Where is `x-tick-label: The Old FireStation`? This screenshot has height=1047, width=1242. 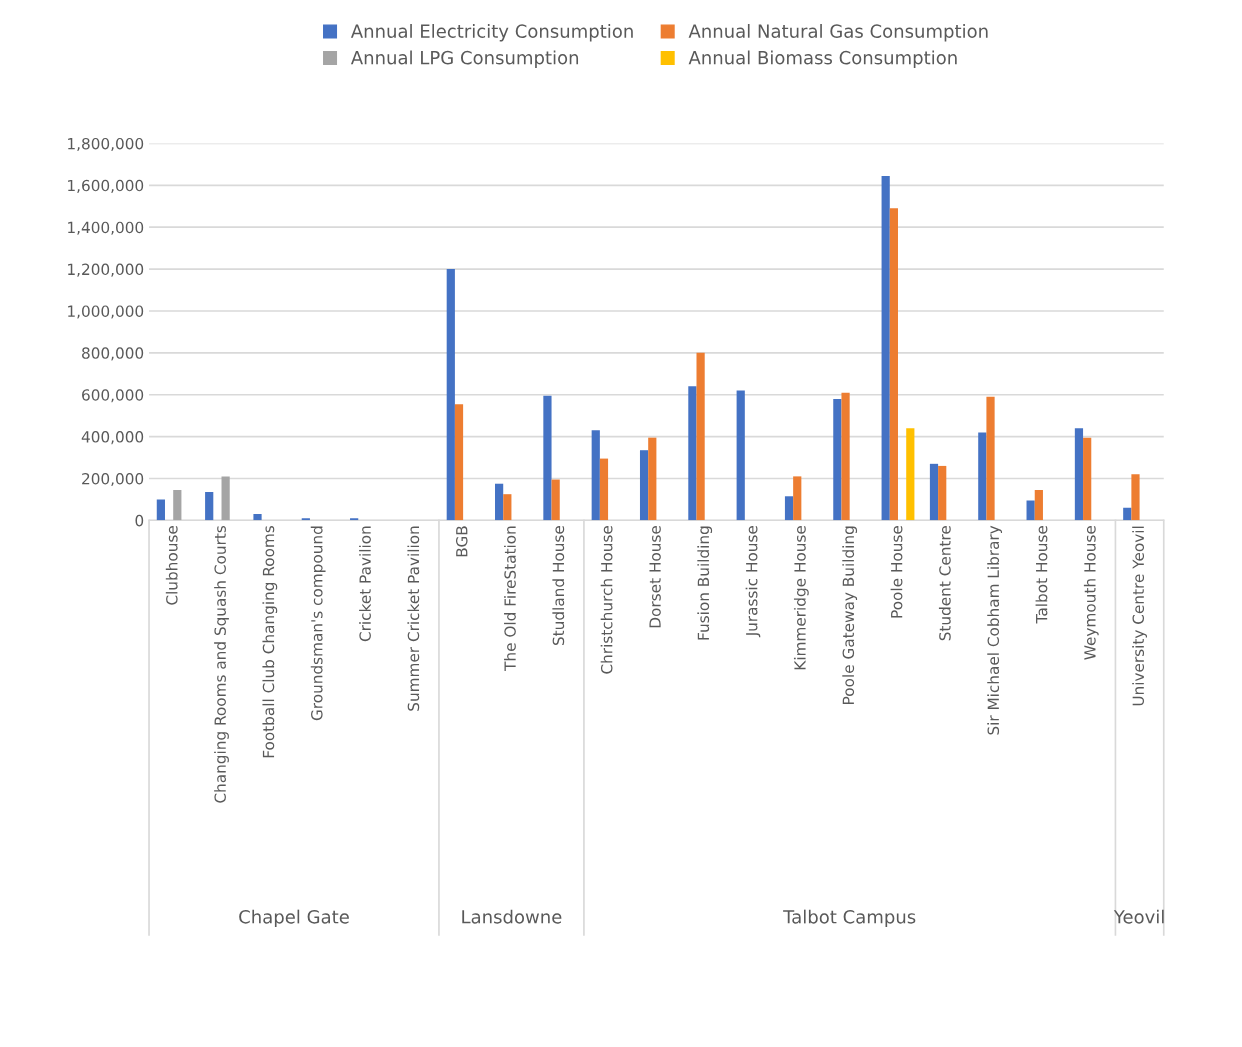 x-tick-label: The Old FireStation is located at coordinates (510, 598).